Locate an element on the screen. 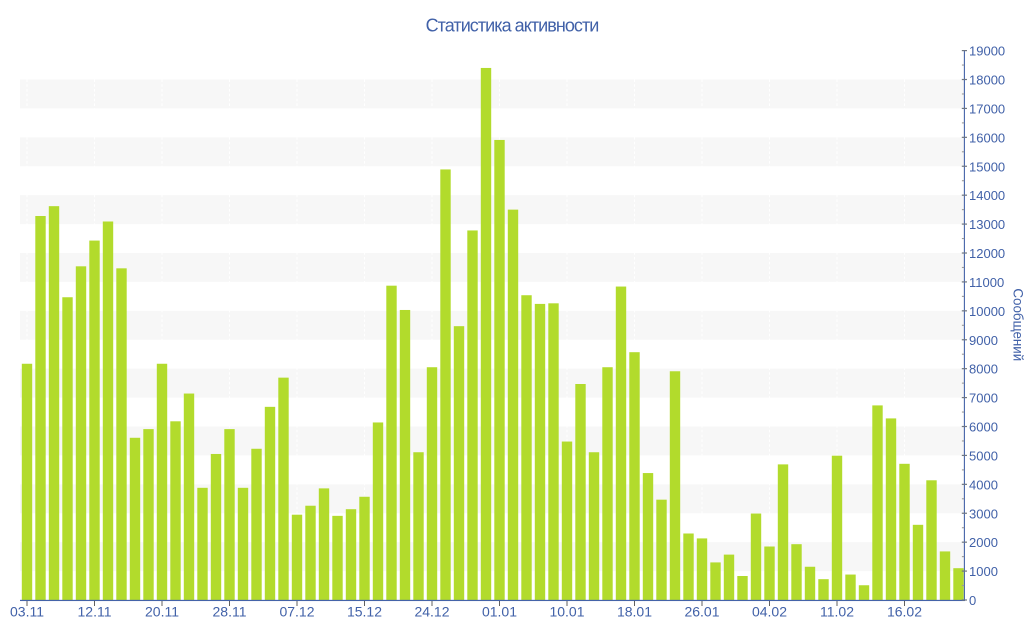  svg-text: 04.02 is located at coordinates (769, 611).